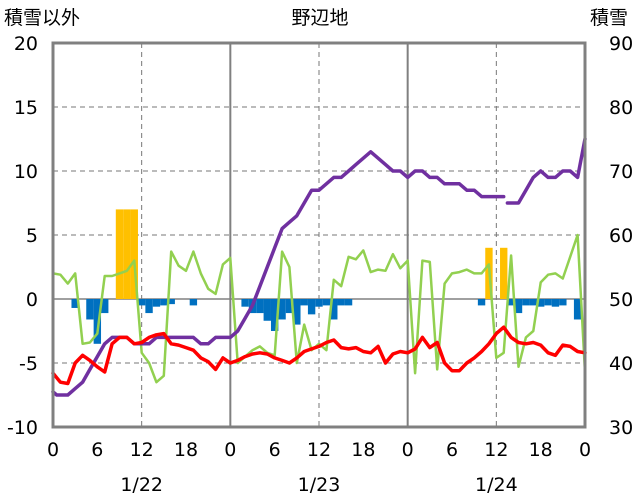 This screenshot has width=636, height=501. Describe the element at coordinates (621, 364) in the screenshot. I see `right-tick-label: 40` at that location.